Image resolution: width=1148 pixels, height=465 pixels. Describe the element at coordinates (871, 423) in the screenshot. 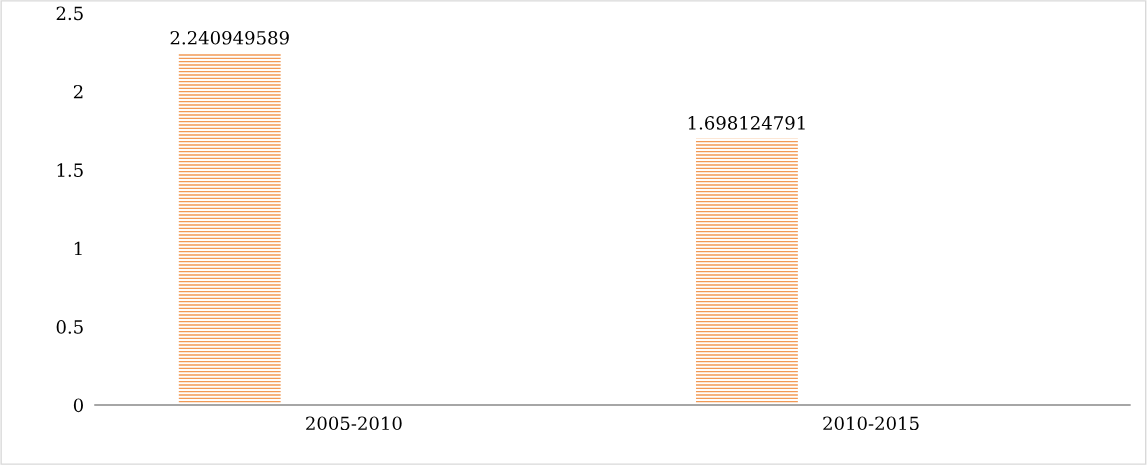

I see `x-tick-label: 2010-2015` at that location.